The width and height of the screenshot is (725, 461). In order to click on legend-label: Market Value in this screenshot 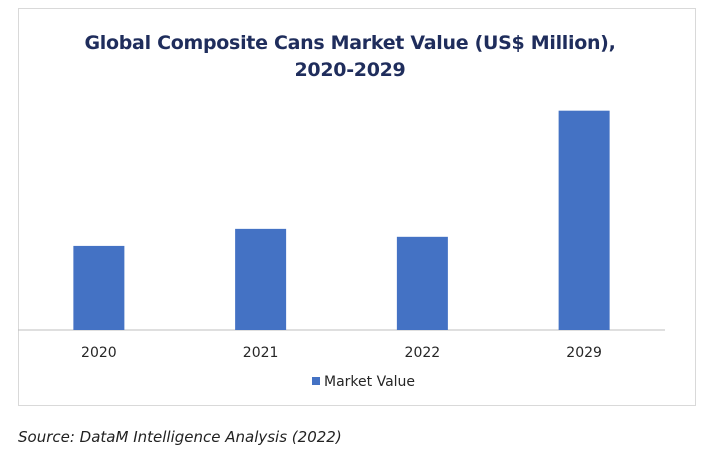, I will do `click(369, 382)`.